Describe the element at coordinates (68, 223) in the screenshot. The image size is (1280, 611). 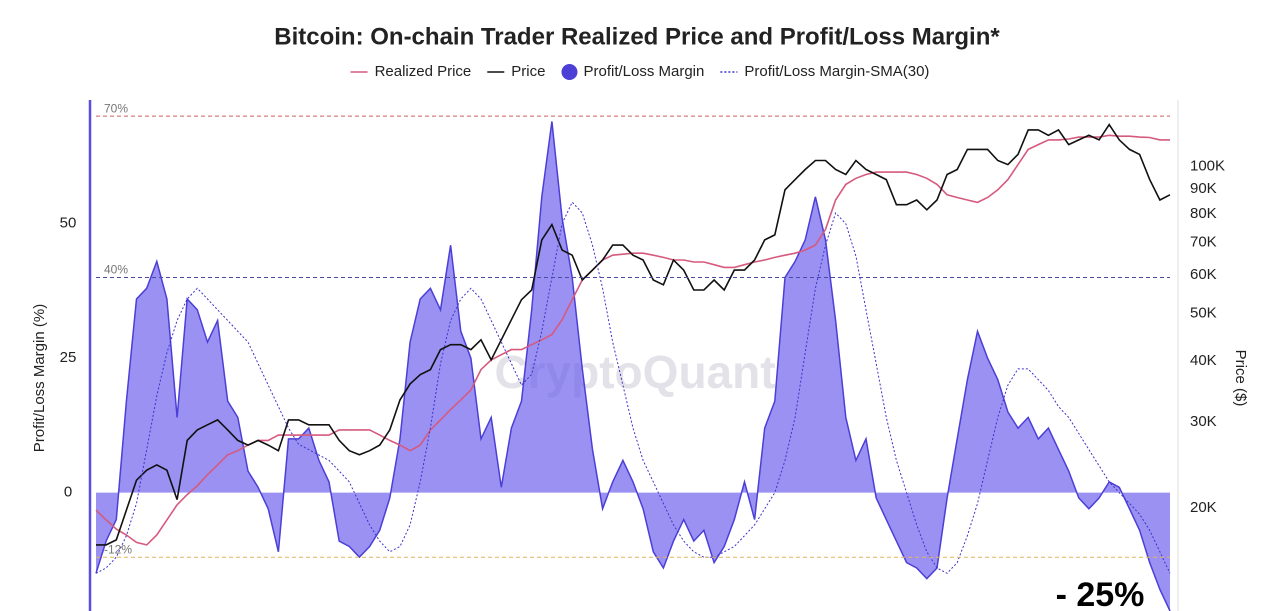
I see `y-tick-label: 50` at that location.